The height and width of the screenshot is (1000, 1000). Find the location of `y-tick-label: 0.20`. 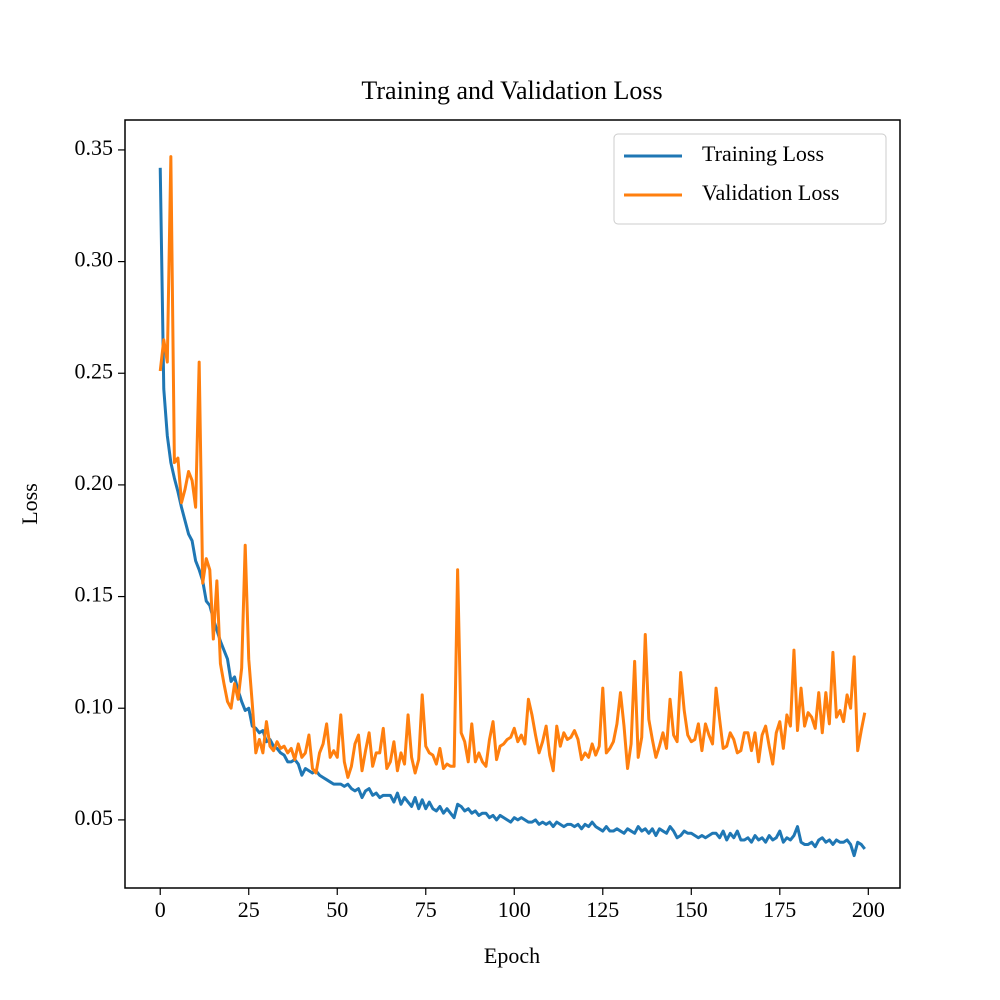

y-tick-label: 0.20 is located at coordinates (94, 482).